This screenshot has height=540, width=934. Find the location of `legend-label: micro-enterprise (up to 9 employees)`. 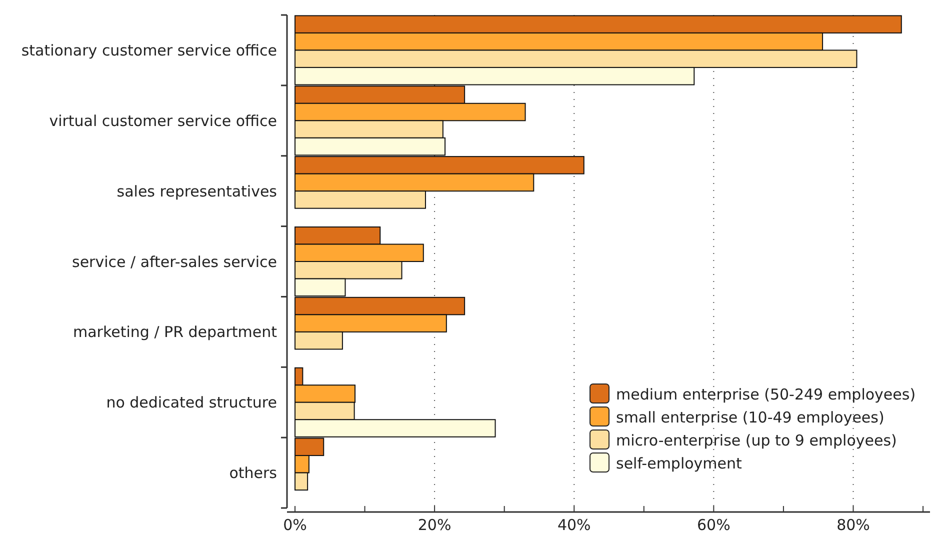

legend-label: micro-enterprise (up to 9 employees) is located at coordinates (756, 440).